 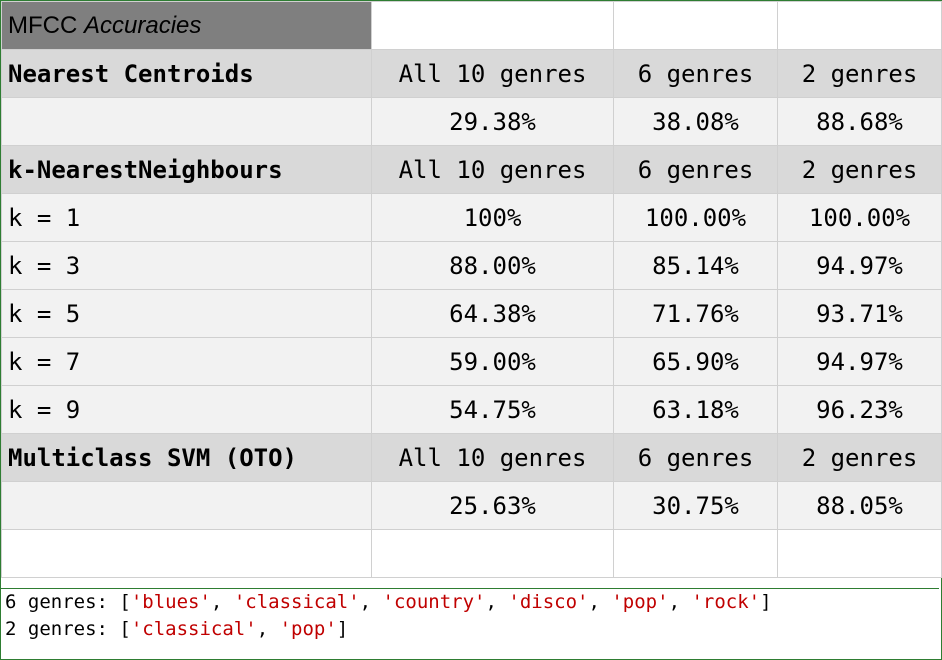 I want to click on note-line-2-genres: 2 genres: ['classical', 'pop'], so click(x=177, y=629).